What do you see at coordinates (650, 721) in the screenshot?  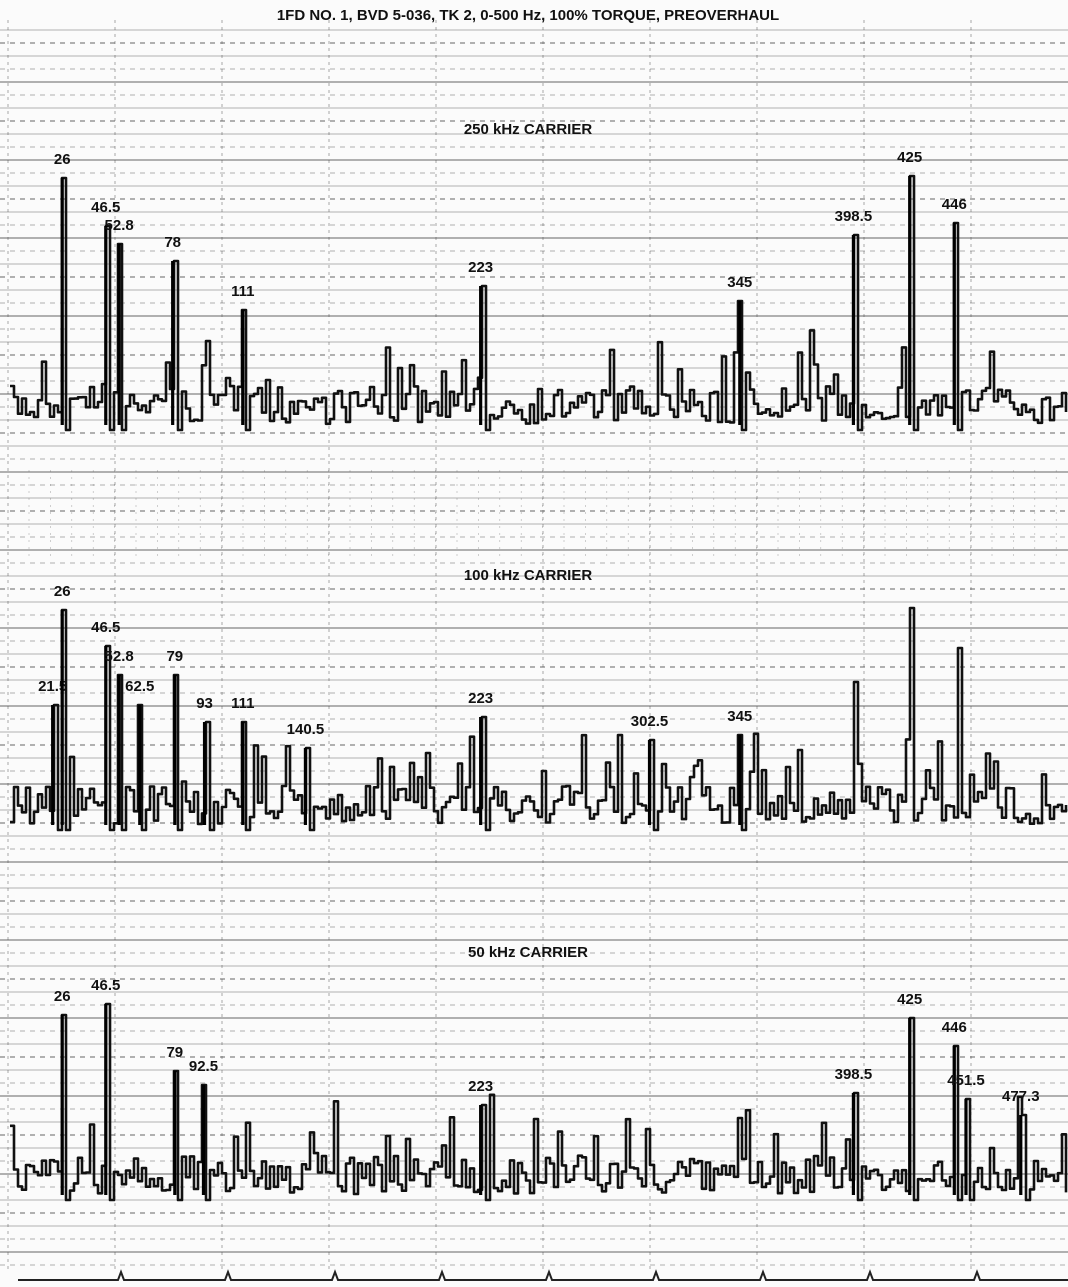 I see `peak-label: 302.5` at bounding box center [650, 721].